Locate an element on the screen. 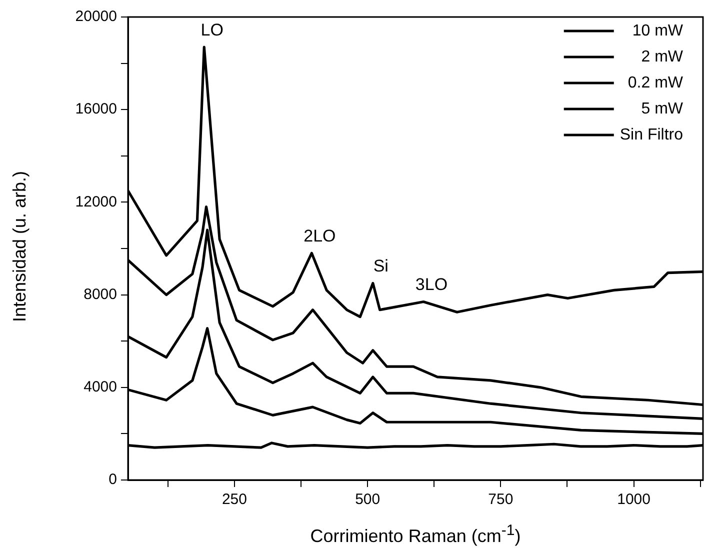 Image resolution: width=705 pixels, height=556 pixels. y-tick-label: 20000 is located at coordinates (96, 17).